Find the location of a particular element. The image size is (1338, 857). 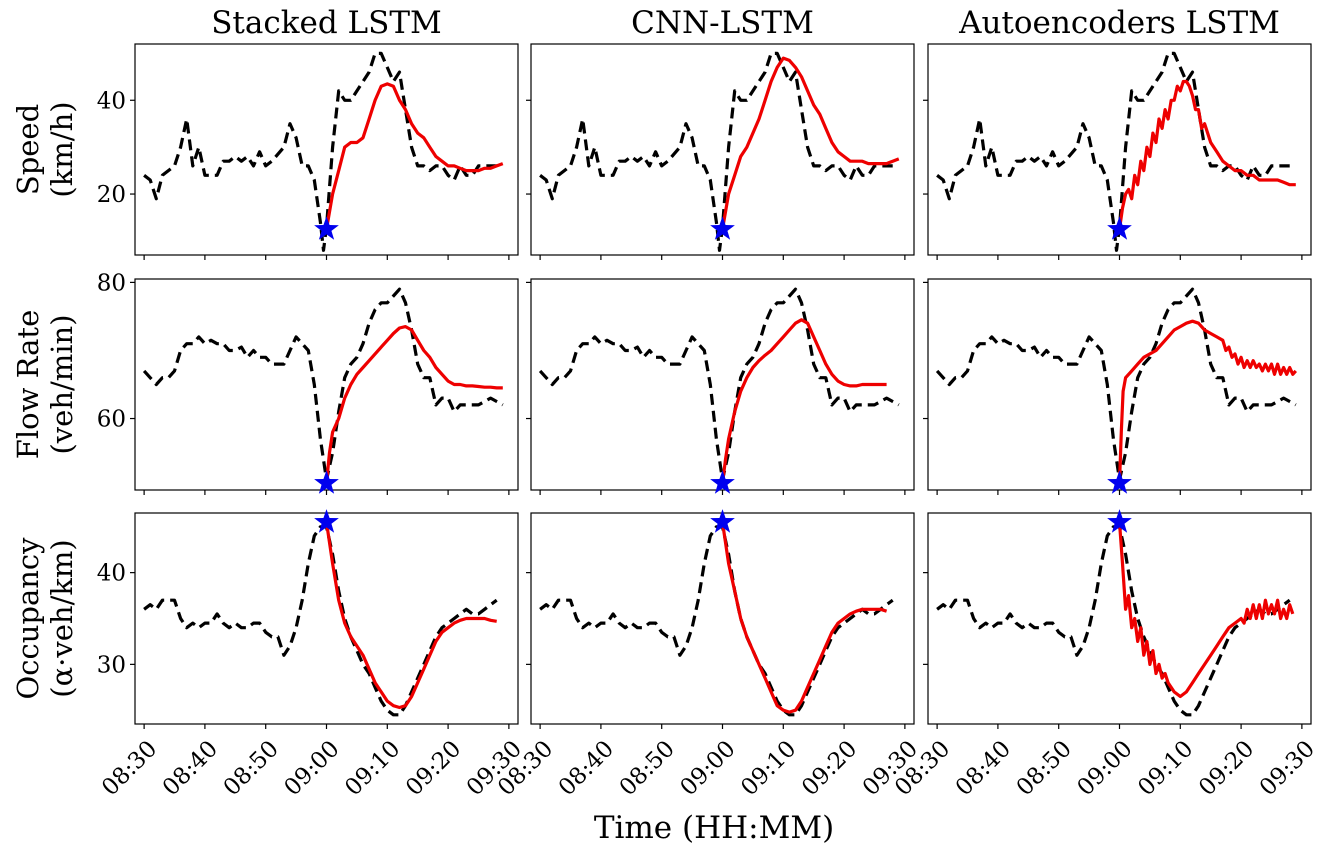

y-tick-label: 20 is located at coordinates (111, 195).